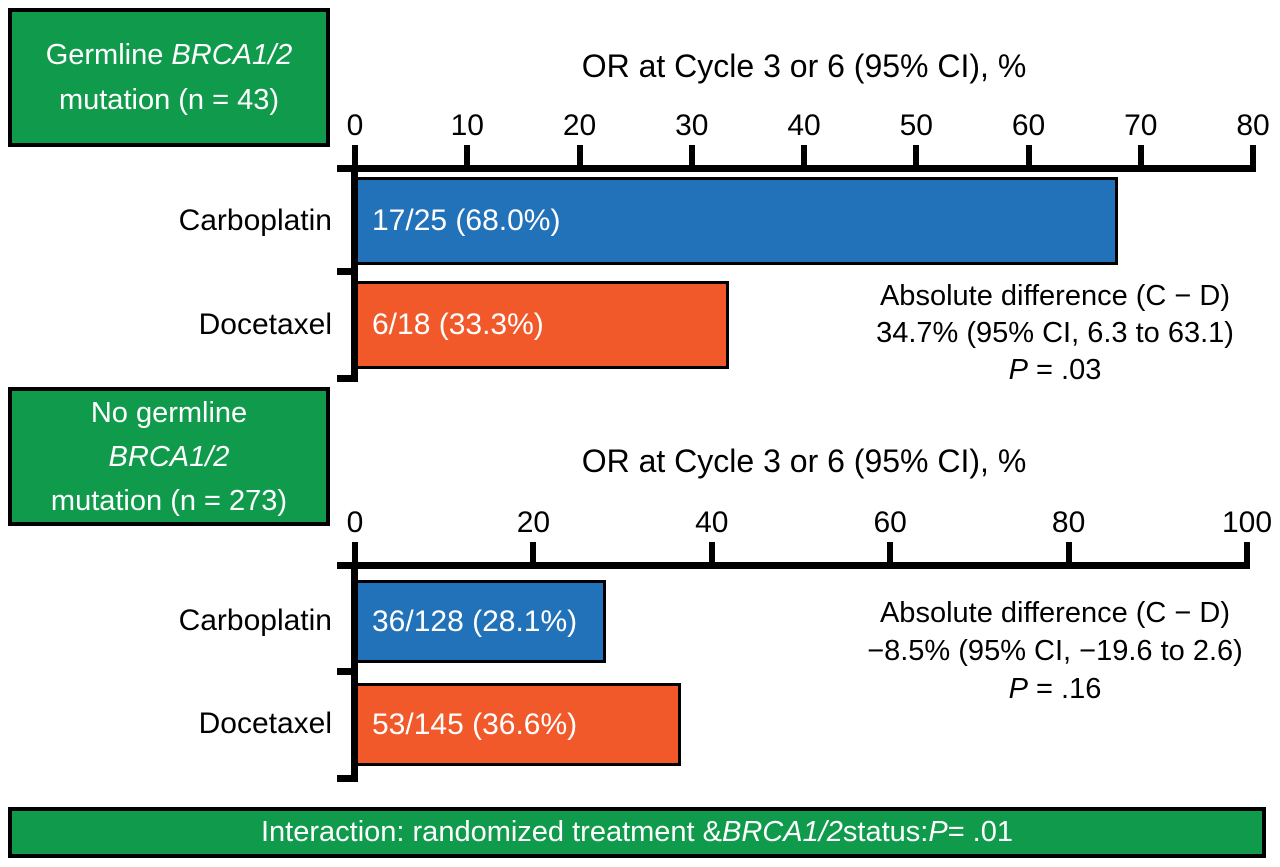  I want to click on text-segment: No germline, so click(169, 412).